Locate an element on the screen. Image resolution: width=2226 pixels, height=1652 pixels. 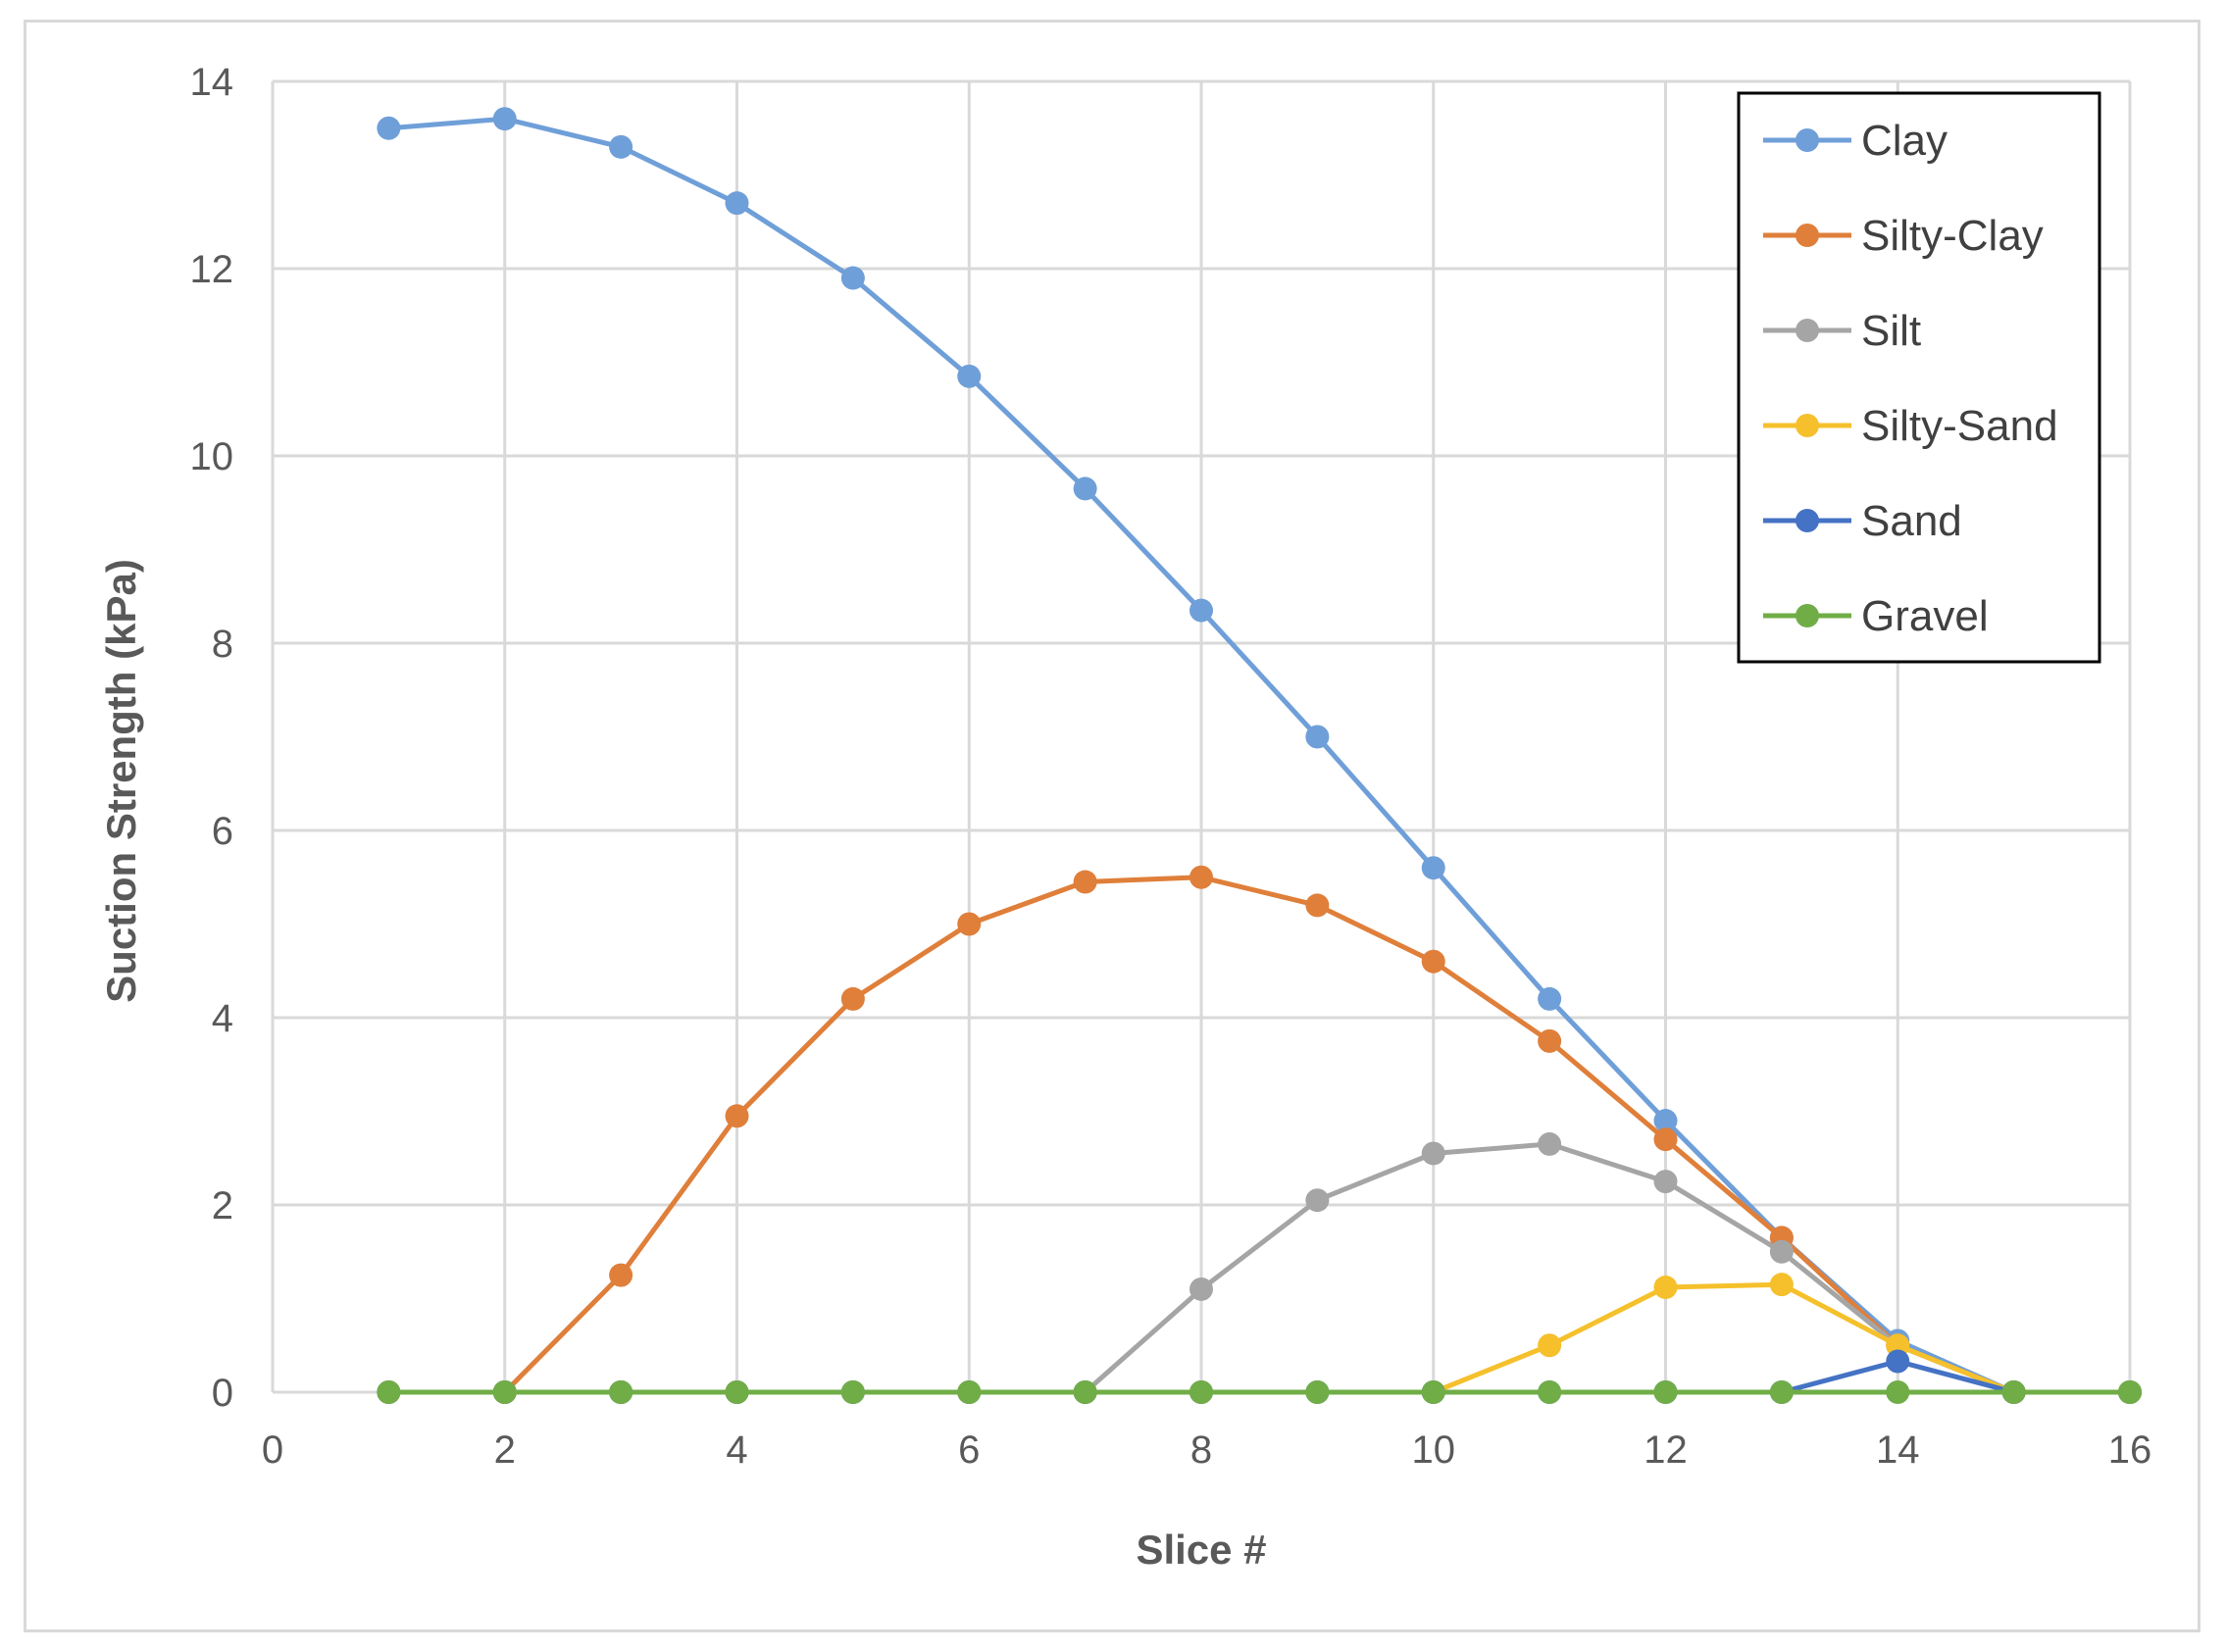
x-tick-label: 6 is located at coordinates (969, 1450).